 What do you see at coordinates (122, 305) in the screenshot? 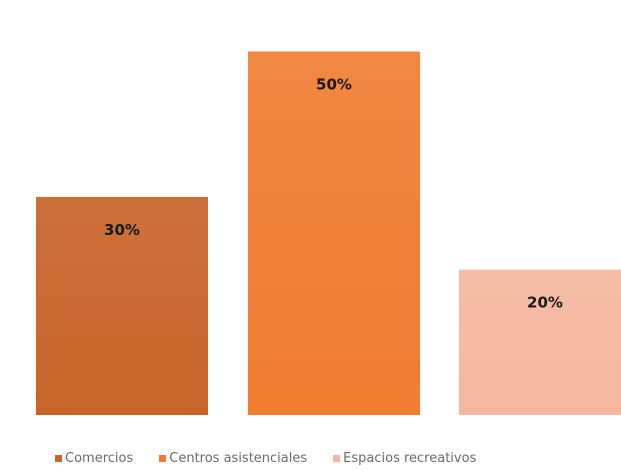
I see `bar-comercios` at bounding box center [122, 305].